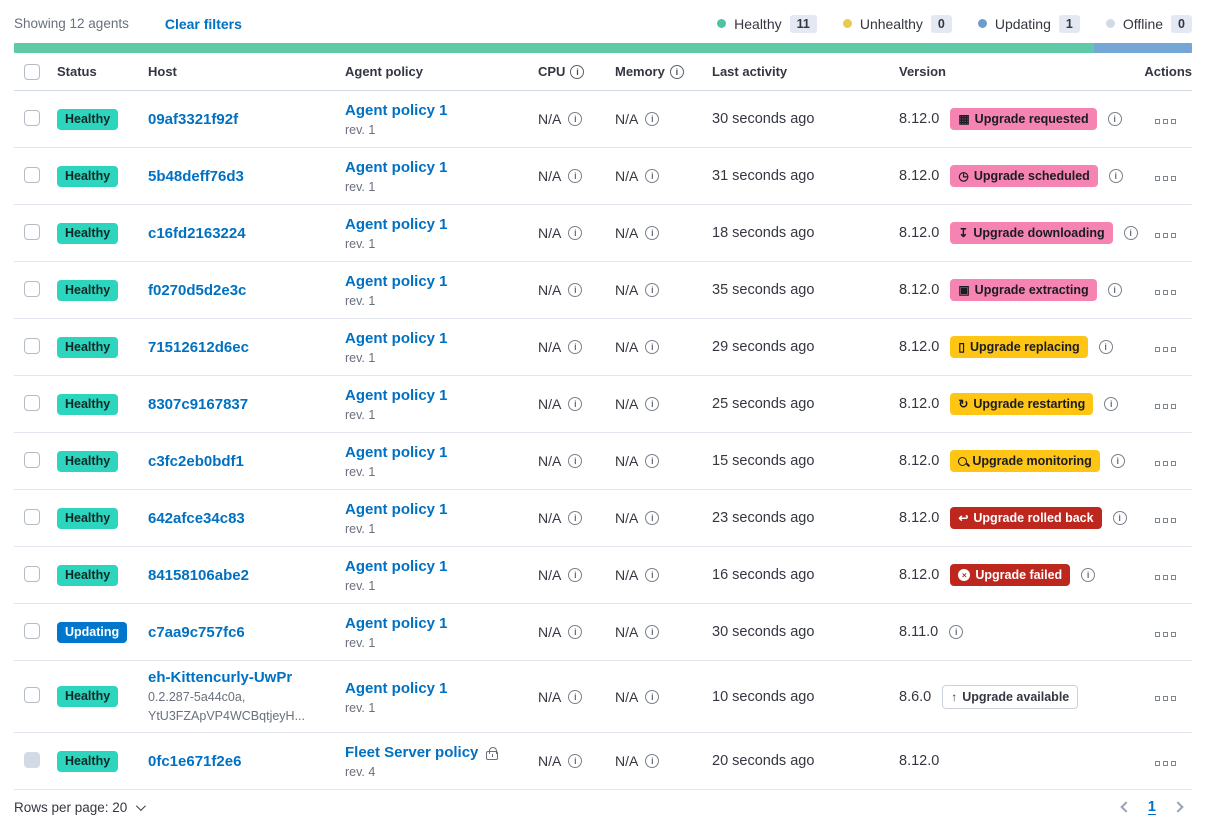  Describe the element at coordinates (897, 23) in the screenshot. I see `legend-filter-unhealthy: Unhealthy 0` at that location.